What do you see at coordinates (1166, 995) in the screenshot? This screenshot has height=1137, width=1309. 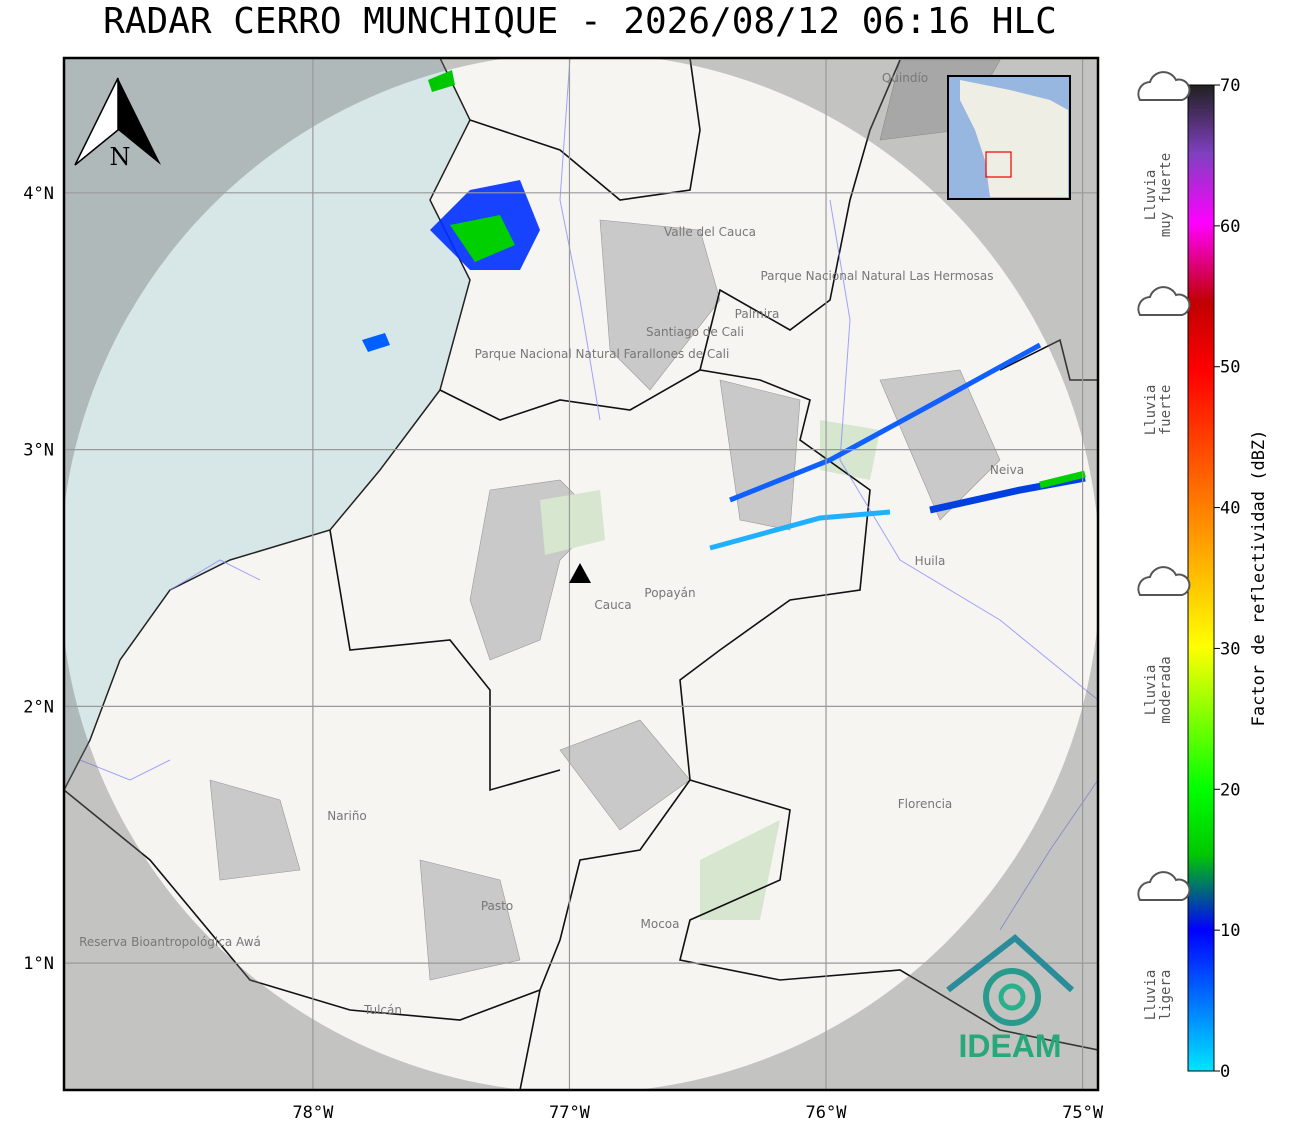 I see `rain-class-line: ligera` at bounding box center [1166, 995].